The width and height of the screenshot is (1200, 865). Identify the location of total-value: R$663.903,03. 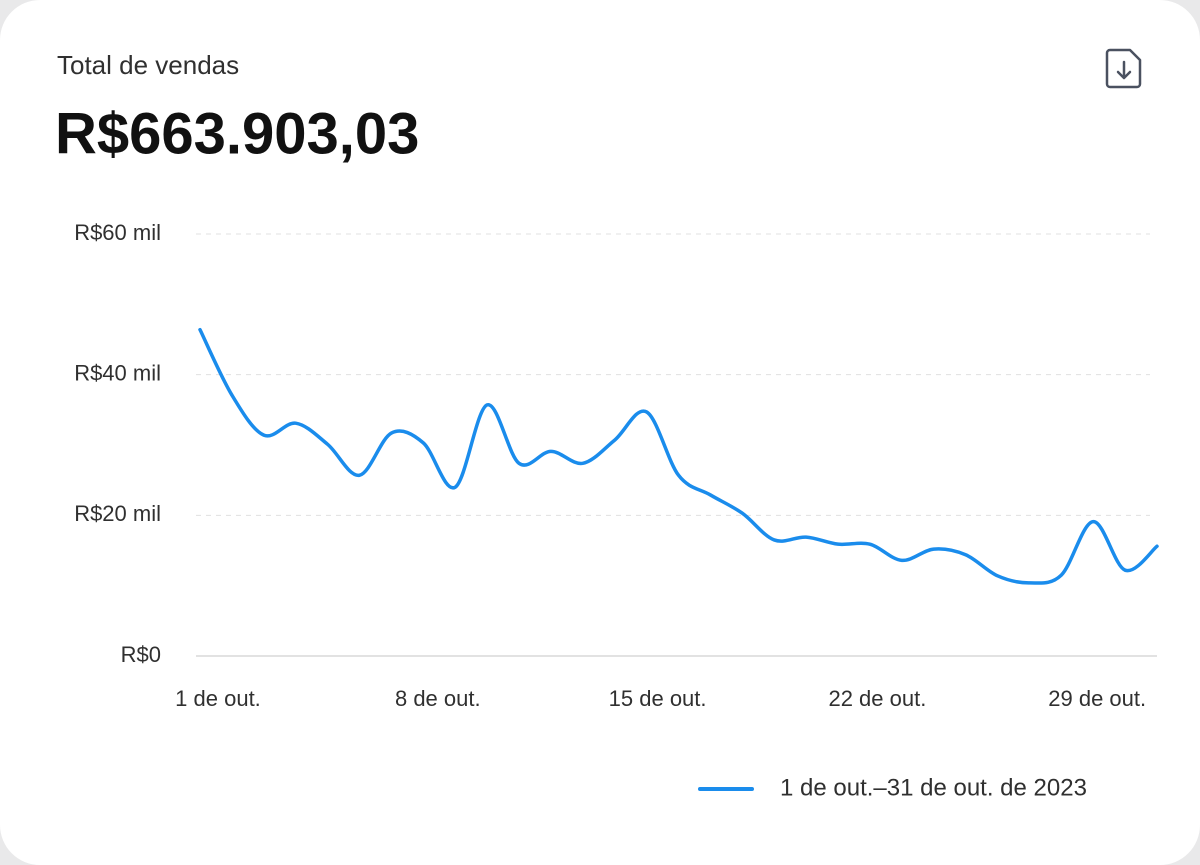
(237, 133).